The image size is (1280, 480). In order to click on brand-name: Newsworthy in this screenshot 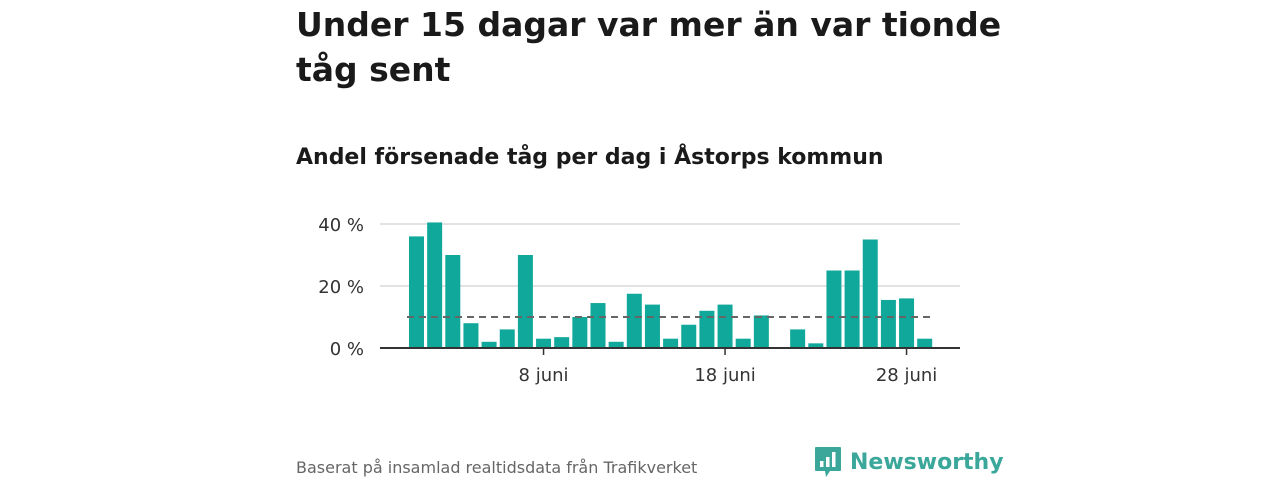, I will do `click(927, 462)`.